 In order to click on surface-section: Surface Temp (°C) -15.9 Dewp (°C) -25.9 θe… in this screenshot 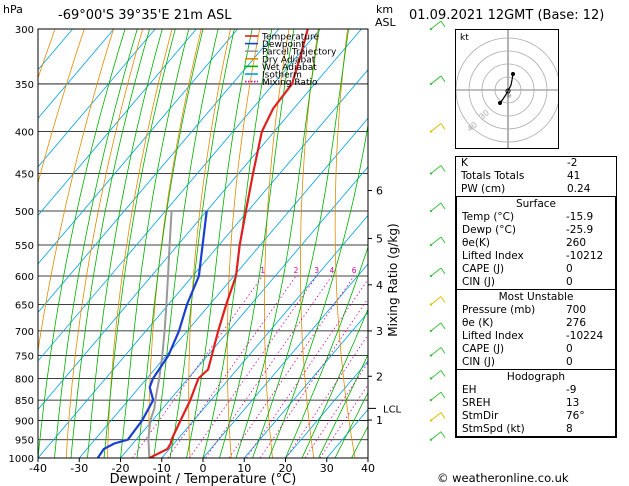, I will do `click(536, 243)`.